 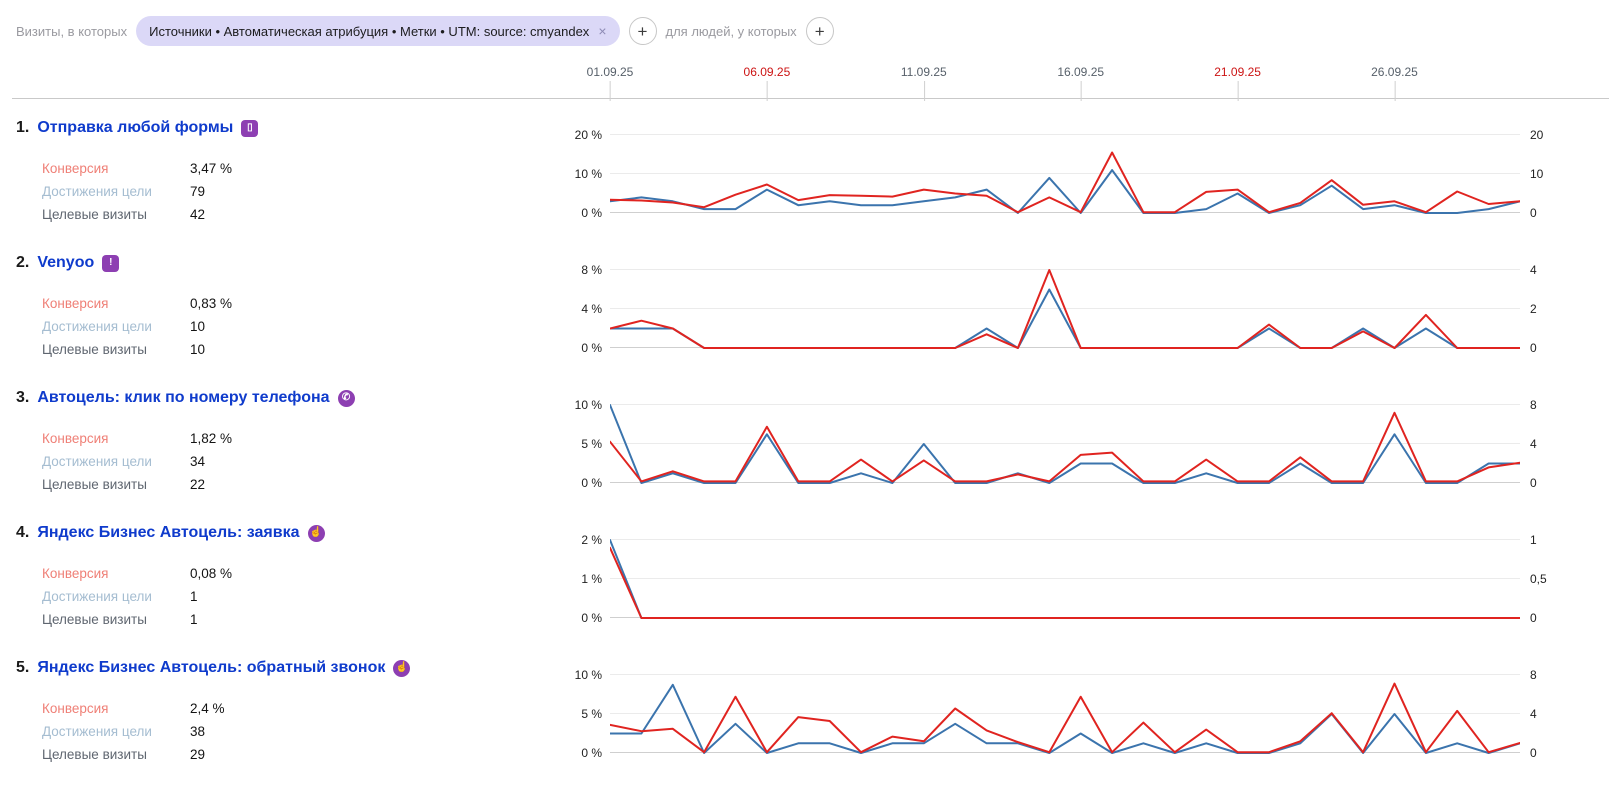 I want to click on date-tick: 11.09.25, so click(x=924, y=83).